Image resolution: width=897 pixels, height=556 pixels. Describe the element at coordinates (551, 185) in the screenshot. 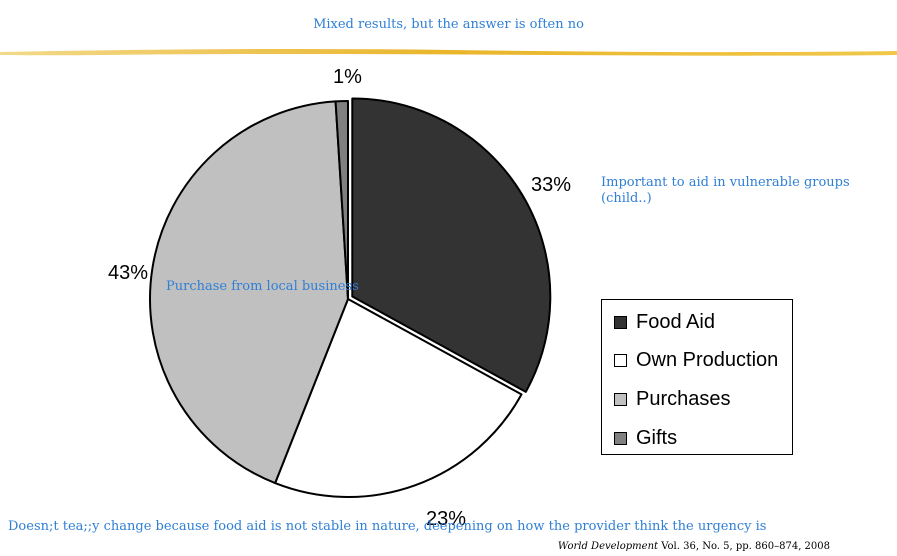

I see `slice-label-food-aid: 33%` at that location.